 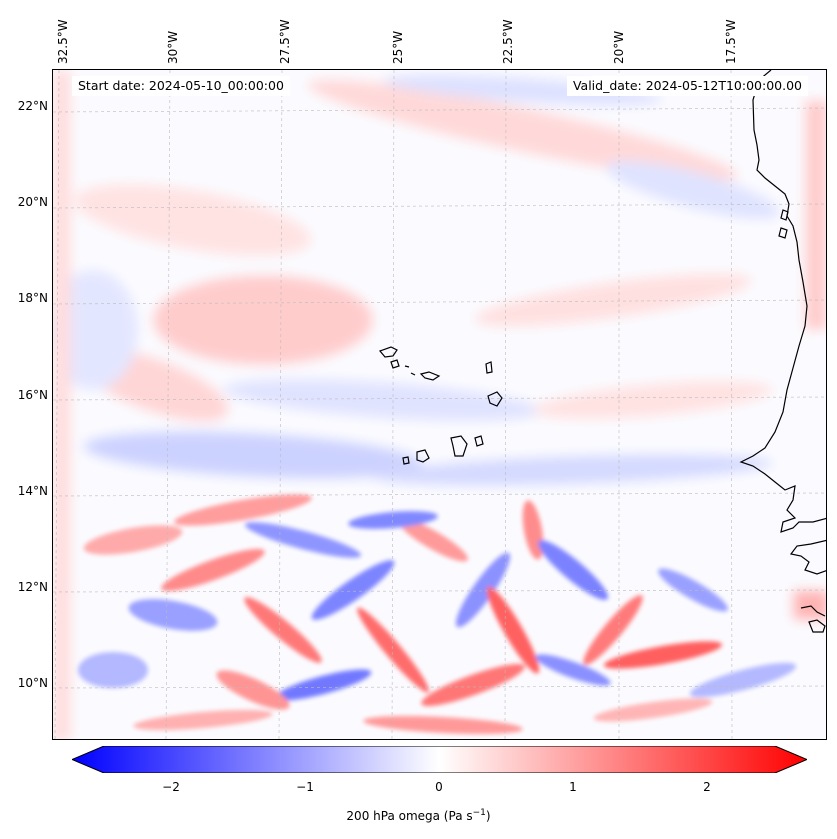 What do you see at coordinates (32, 106) in the screenshot?
I see `lat-label: 22°N` at bounding box center [32, 106].